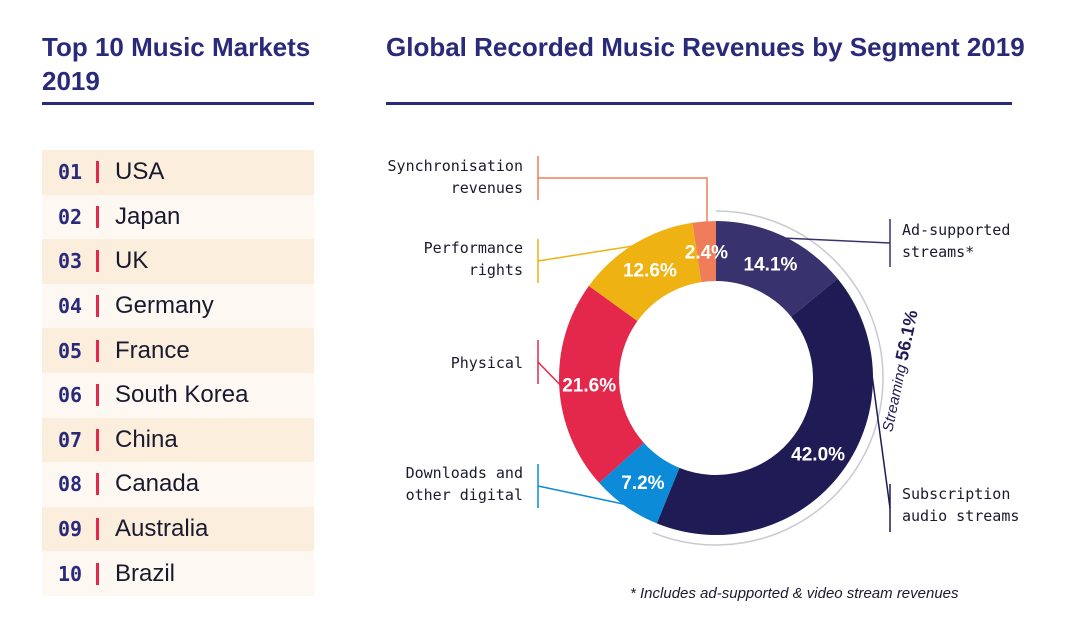  I want to click on list-item: 04 Germany, so click(178, 306).